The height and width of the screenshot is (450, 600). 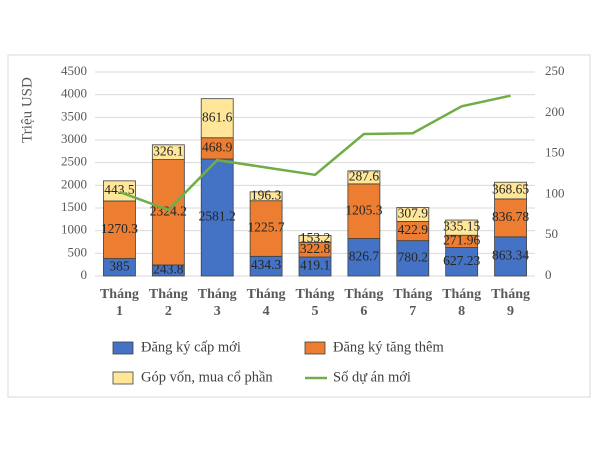 What do you see at coordinates (217, 146) in the screenshot?
I see `data-label: 468.9` at bounding box center [217, 146].